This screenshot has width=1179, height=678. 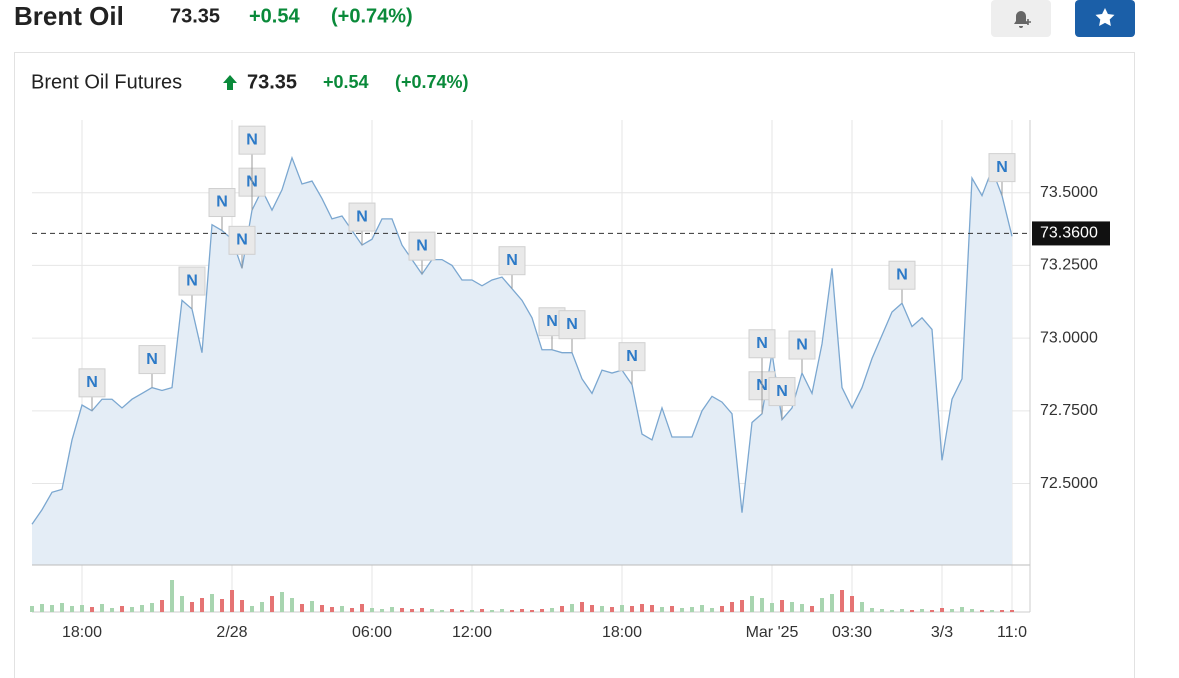 What do you see at coordinates (346, 82) in the screenshot?
I see `chart-change: +0.54` at bounding box center [346, 82].